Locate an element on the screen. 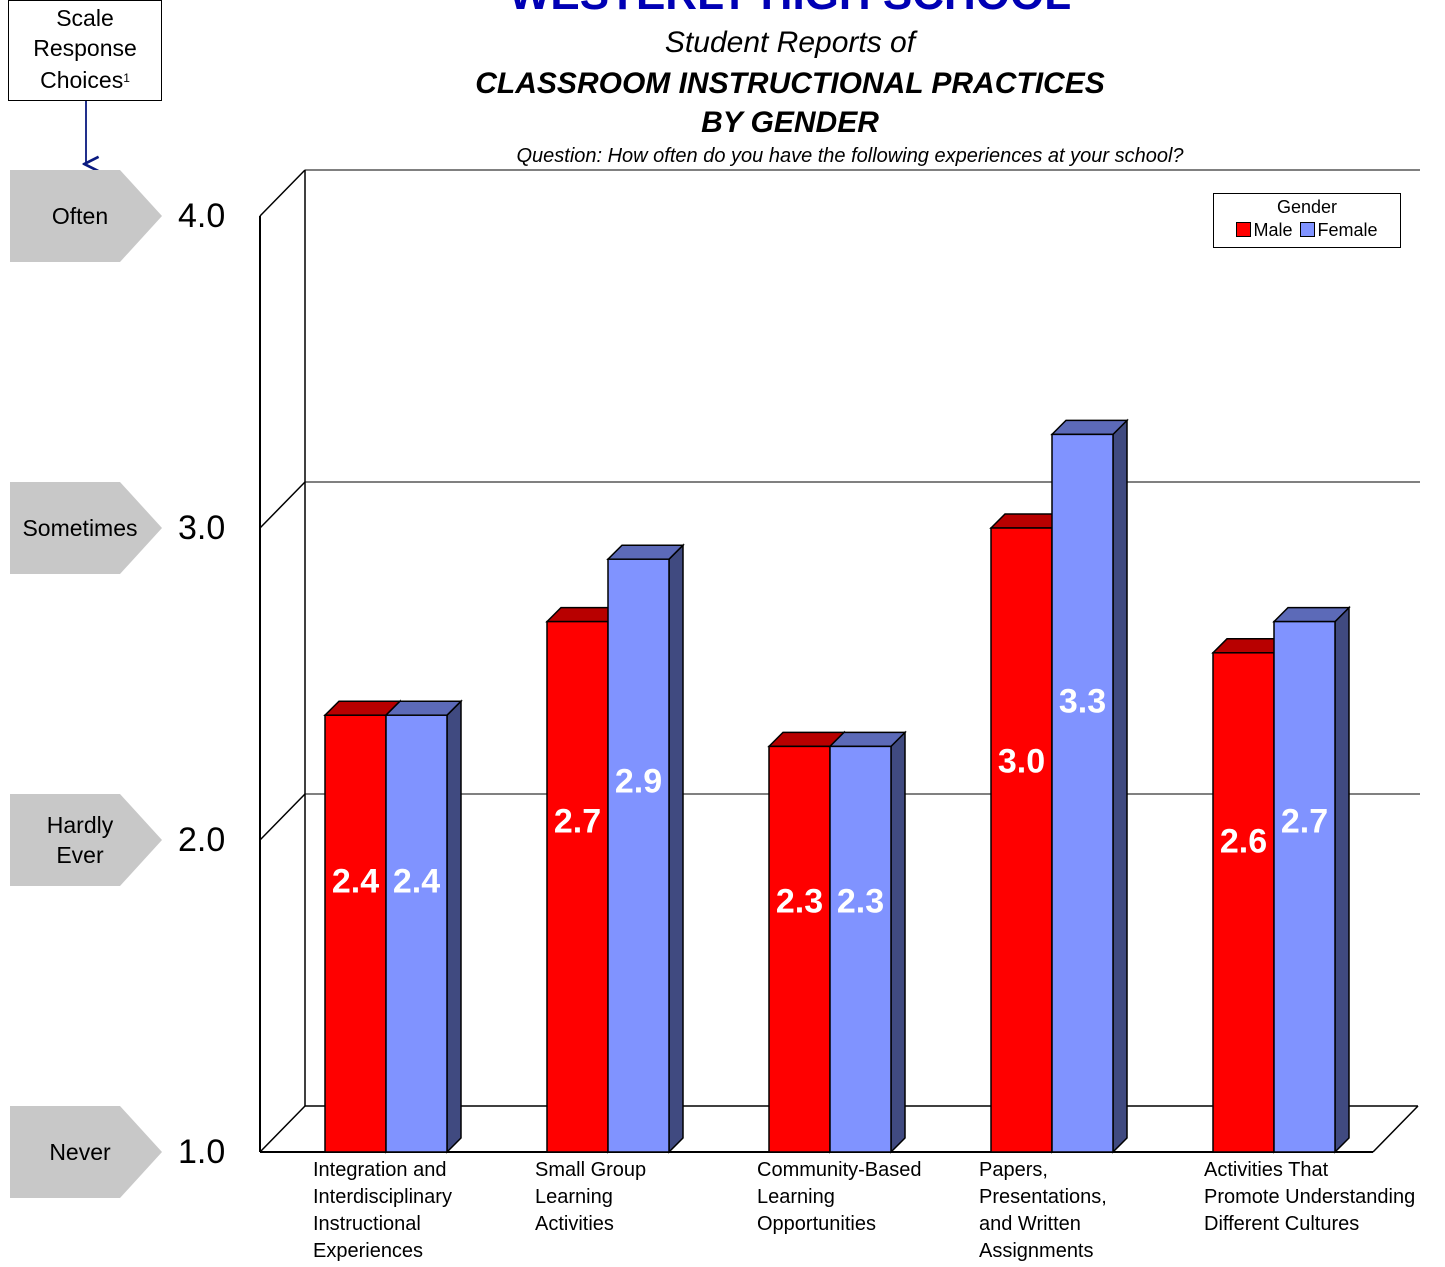 The width and height of the screenshot is (1445, 1267). legend-swatch-female is located at coordinates (1308, 229).